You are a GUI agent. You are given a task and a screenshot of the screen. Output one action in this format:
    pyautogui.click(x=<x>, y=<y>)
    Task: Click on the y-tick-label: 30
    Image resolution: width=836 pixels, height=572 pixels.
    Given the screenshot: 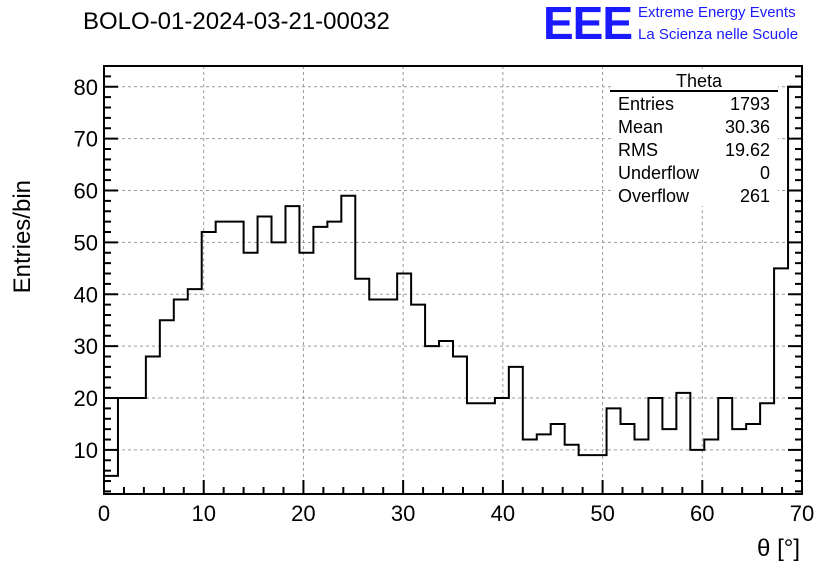 What is the action you would take?
    pyautogui.click(x=86, y=346)
    